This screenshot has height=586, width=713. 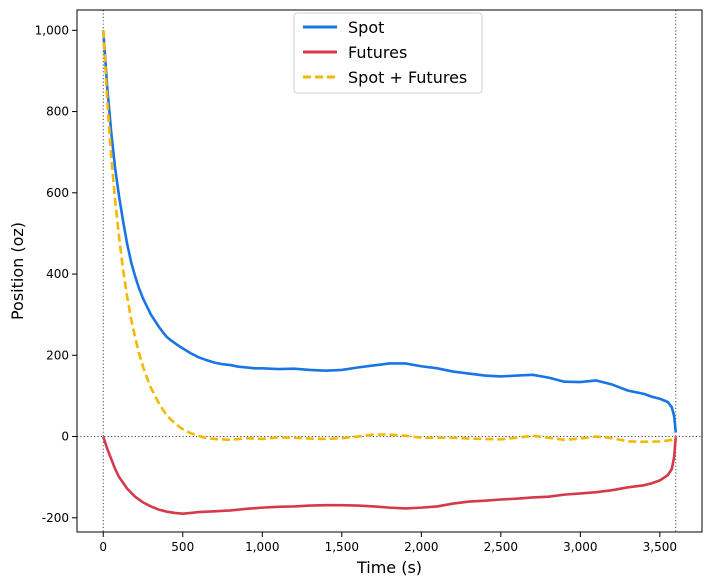 What do you see at coordinates (377, 52) in the screenshot?
I see `legend-label: Futures` at bounding box center [377, 52].